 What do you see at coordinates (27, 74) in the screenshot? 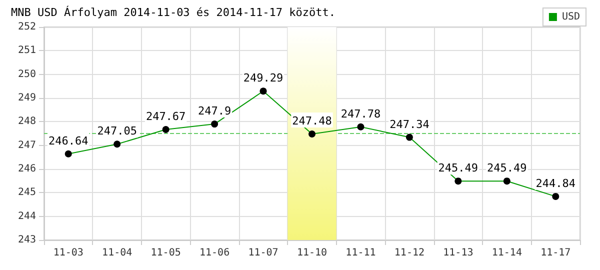
I see `y-tick-label: 250` at bounding box center [27, 74].